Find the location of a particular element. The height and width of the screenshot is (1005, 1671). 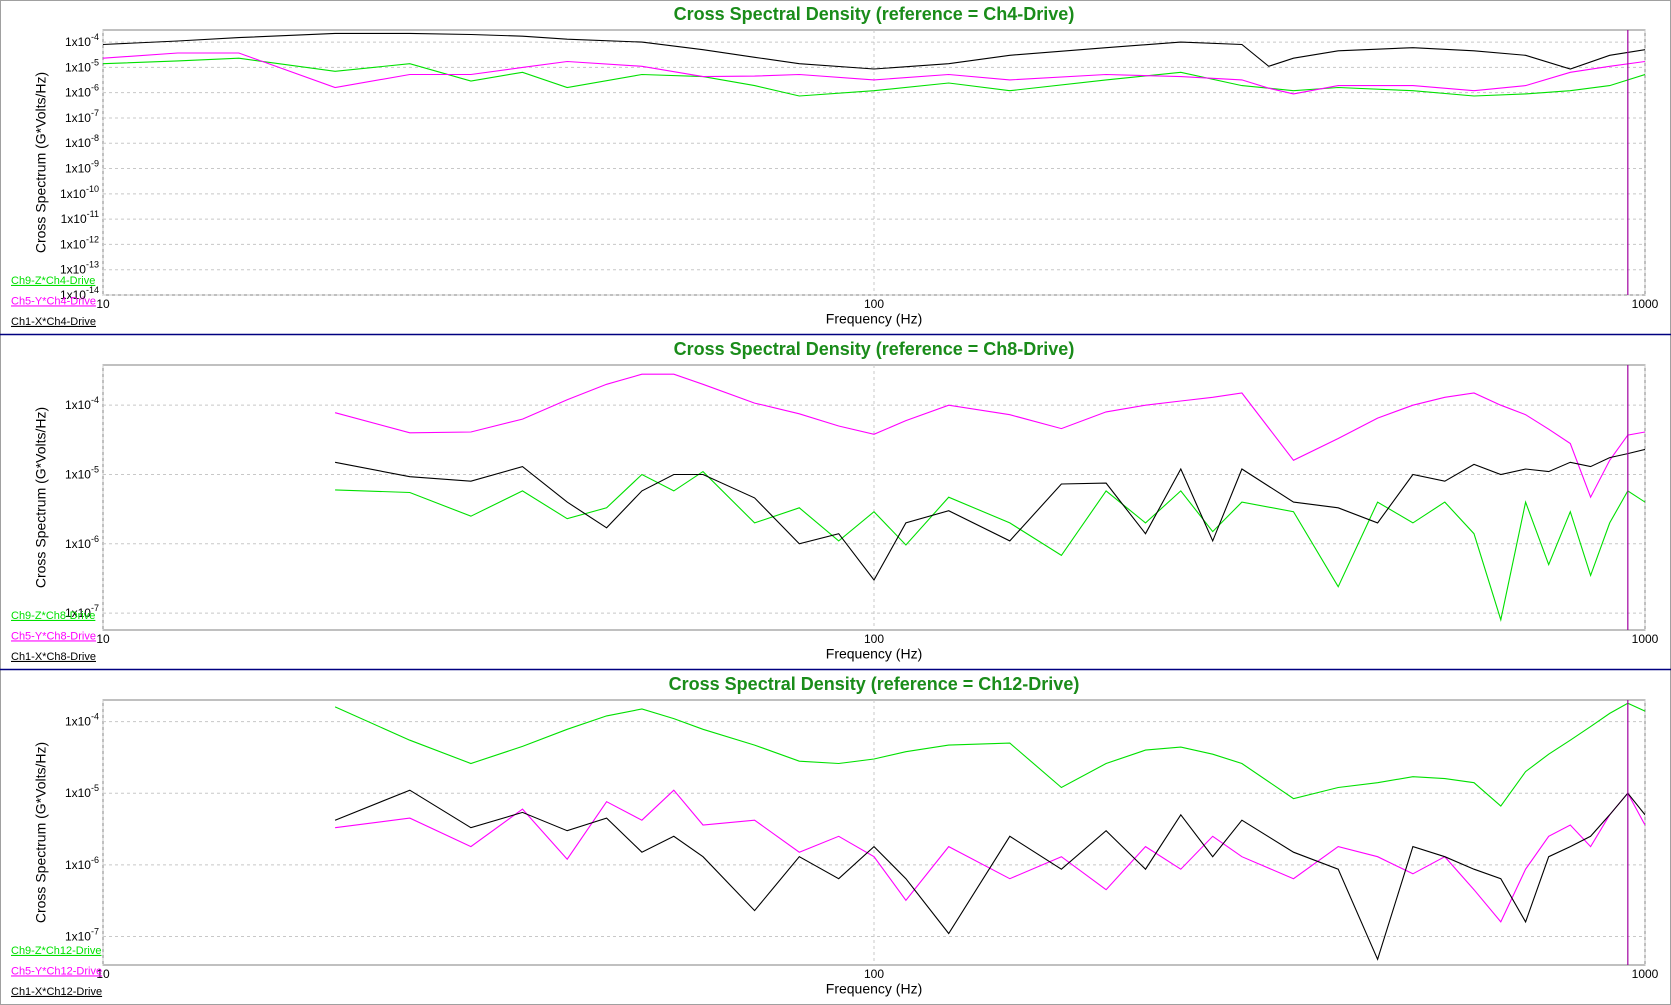

legend-entry: Ch5-Y*Ch8-Drive is located at coordinates (53, 636).